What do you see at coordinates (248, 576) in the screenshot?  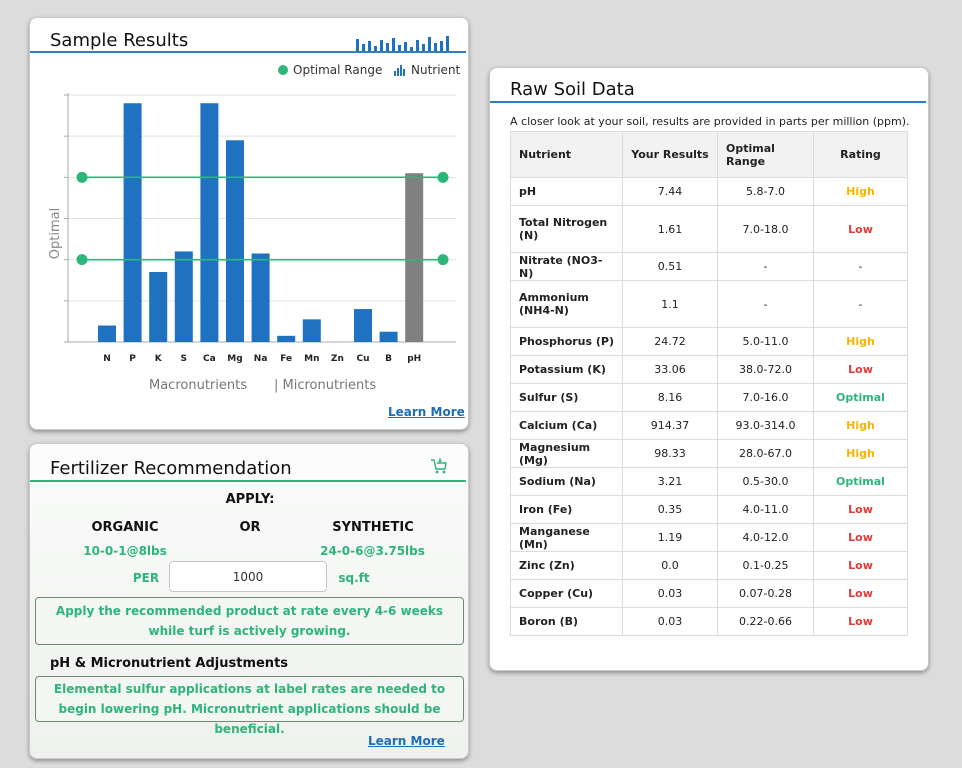 I see `area-input` at bounding box center [248, 576].